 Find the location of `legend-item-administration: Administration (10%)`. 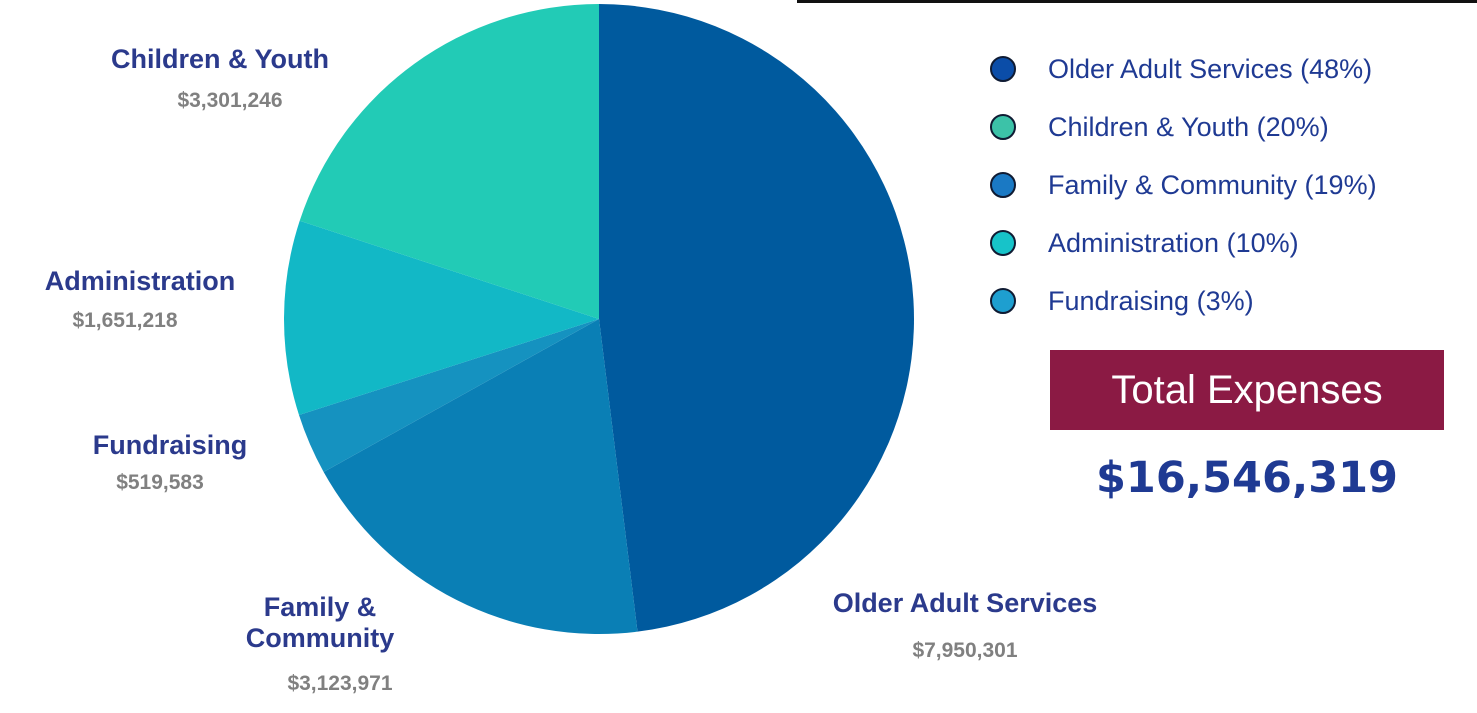

legend-item-administration: Administration (10%) is located at coordinates (1183, 243).